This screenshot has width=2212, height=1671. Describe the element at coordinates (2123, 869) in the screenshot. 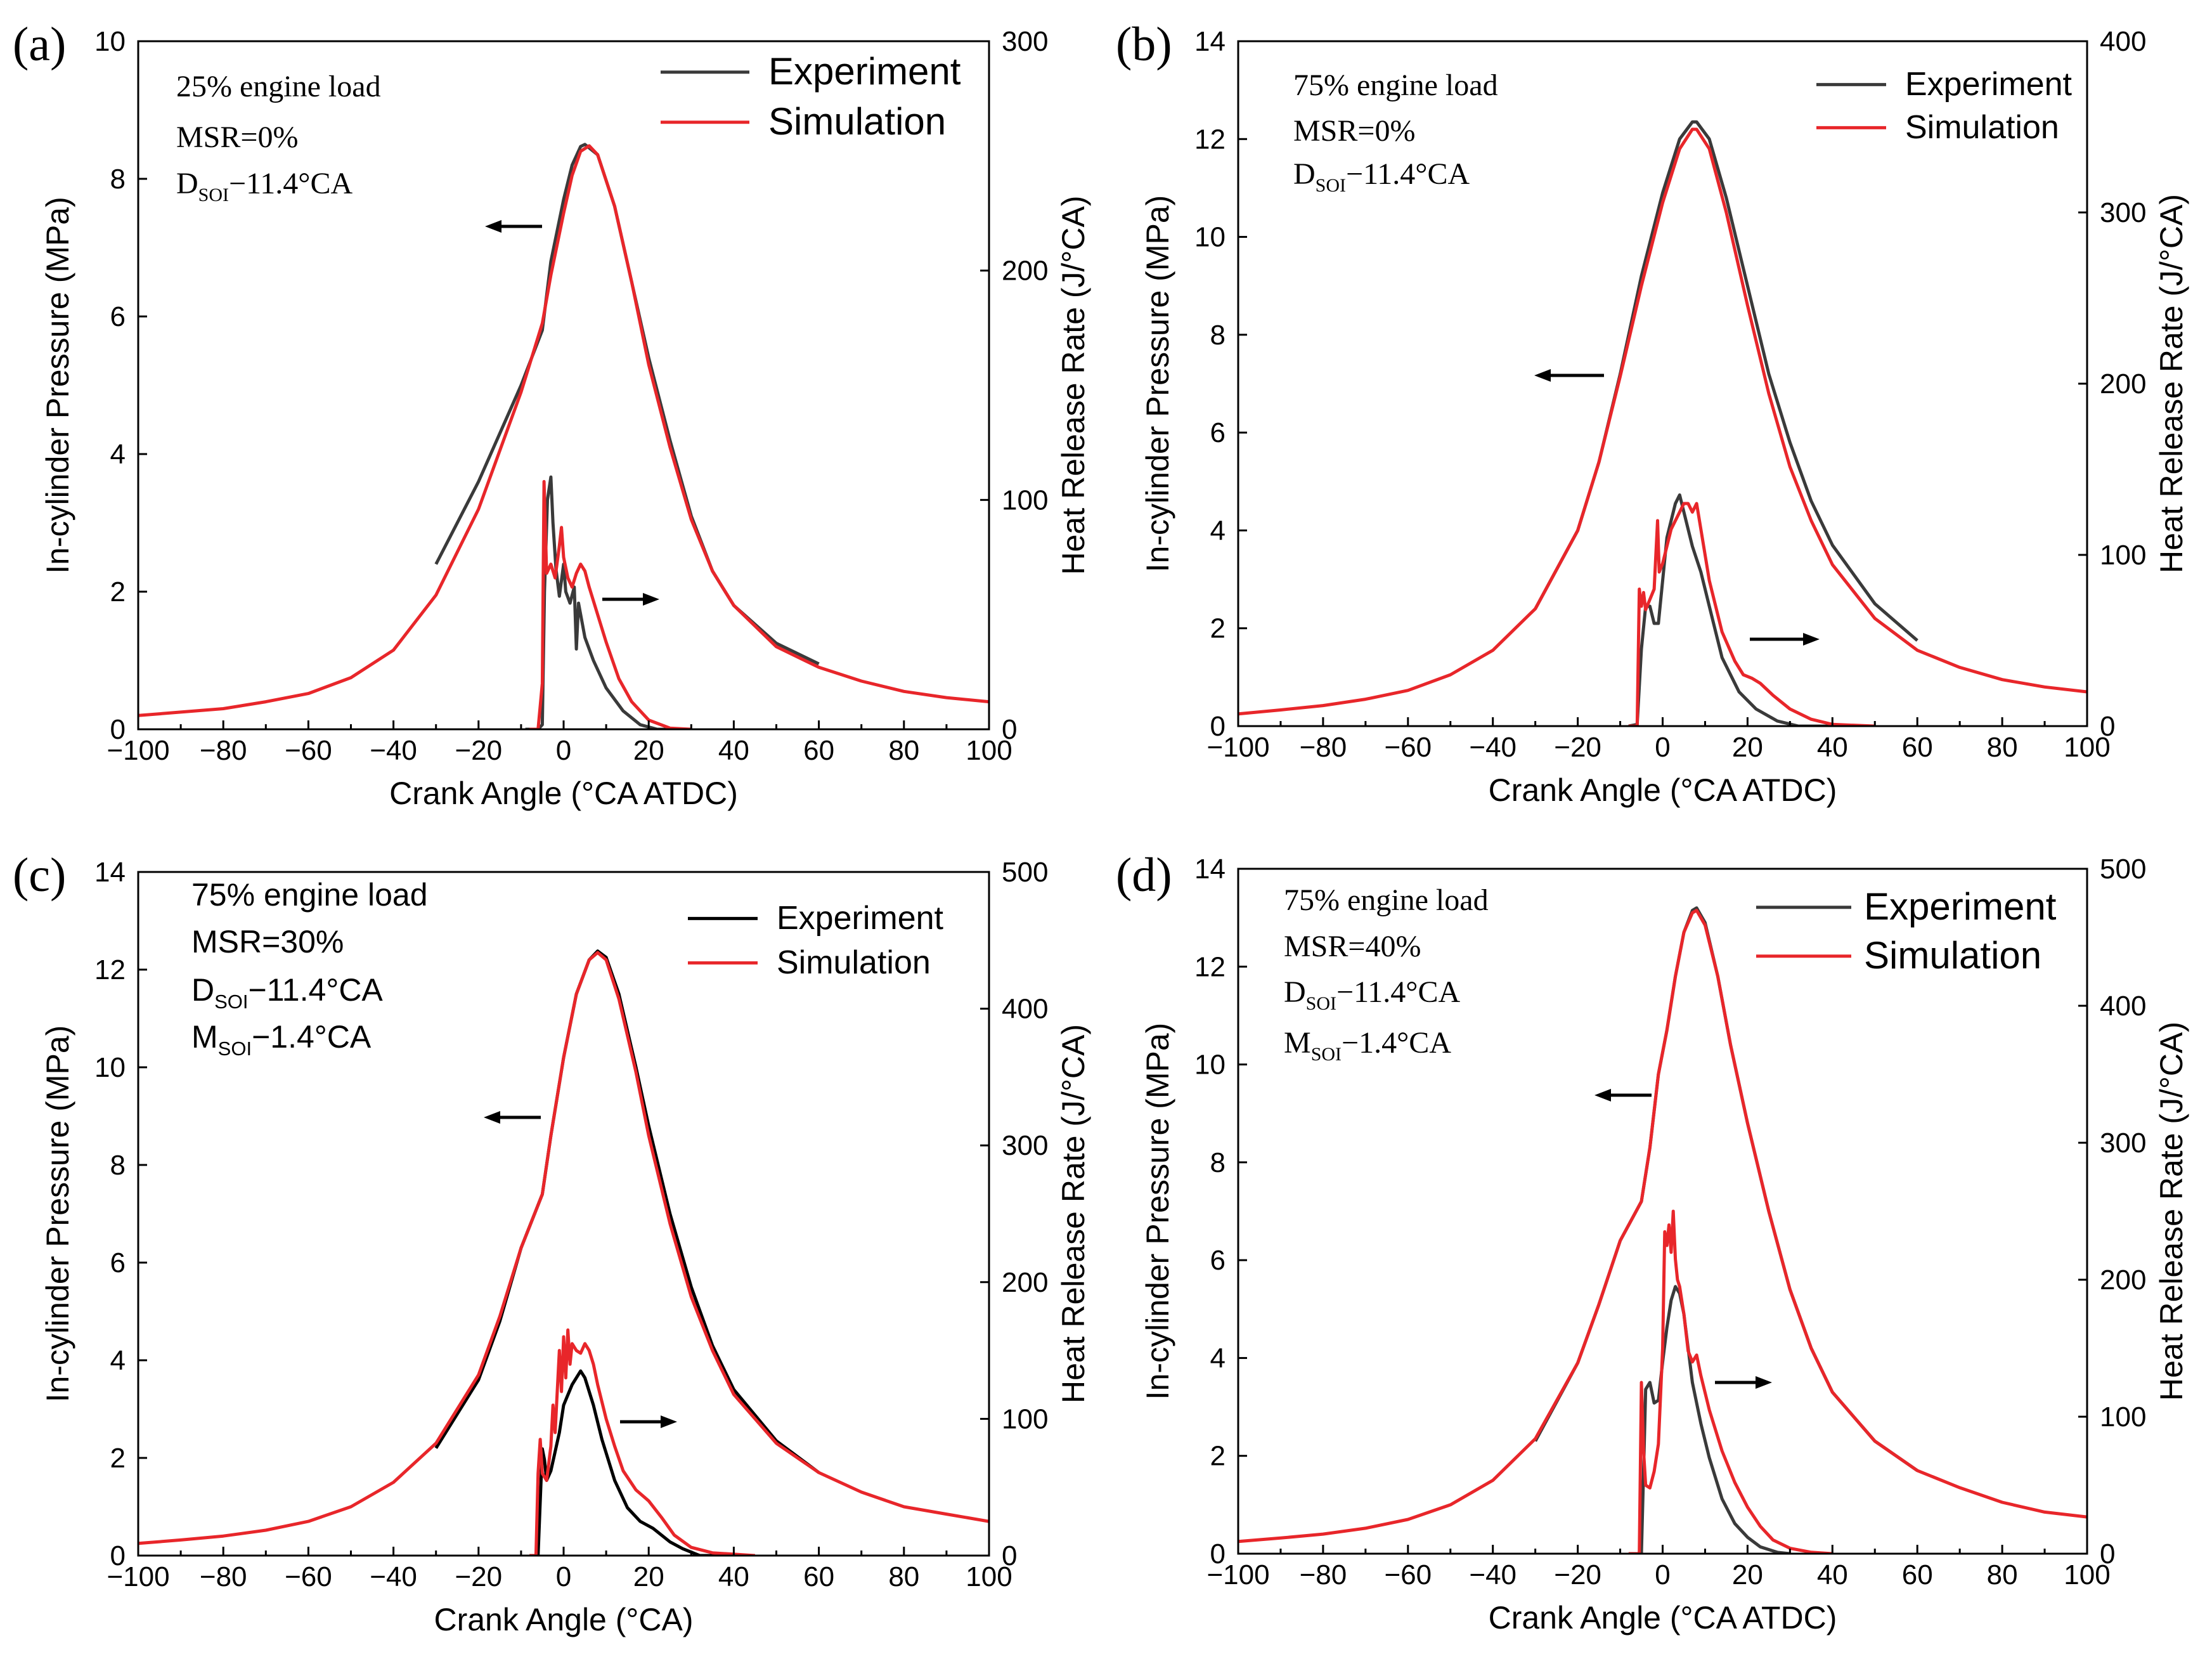

I see `y-right-tick-label: 500` at that location.